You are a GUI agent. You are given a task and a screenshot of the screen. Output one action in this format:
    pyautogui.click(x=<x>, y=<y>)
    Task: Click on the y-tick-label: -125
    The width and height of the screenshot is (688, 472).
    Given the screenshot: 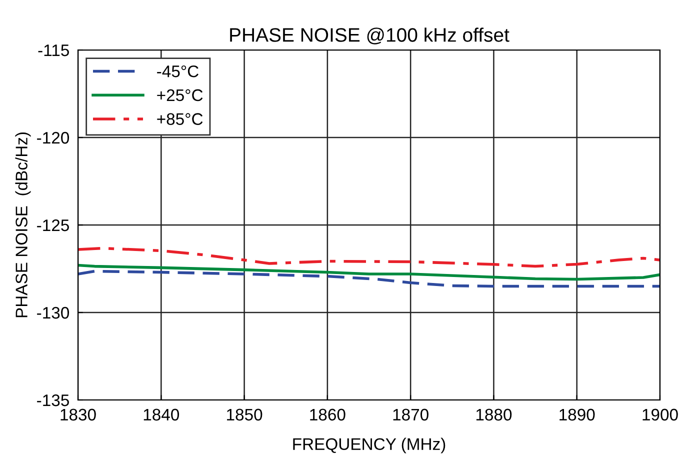 What is the action you would take?
    pyautogui.click(x=53, y=225)
    